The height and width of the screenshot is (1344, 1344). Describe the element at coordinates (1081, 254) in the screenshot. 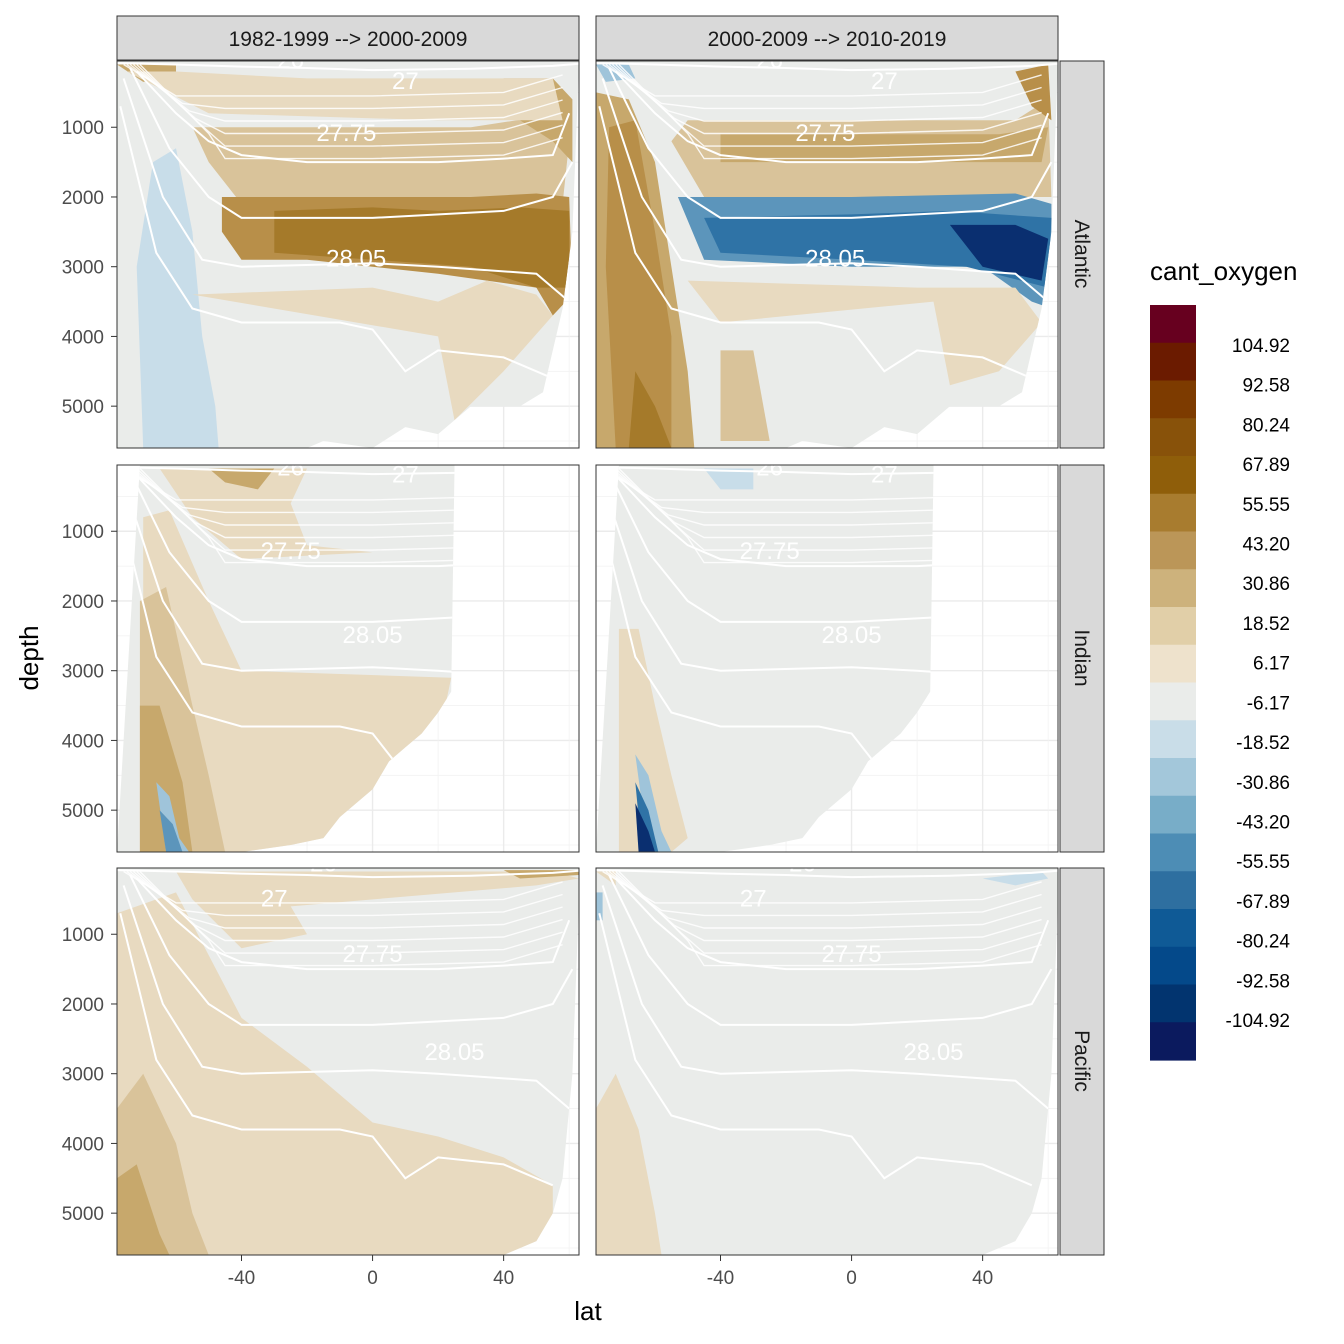

I see `strip-label-atlantic: Atlantic` at that location.